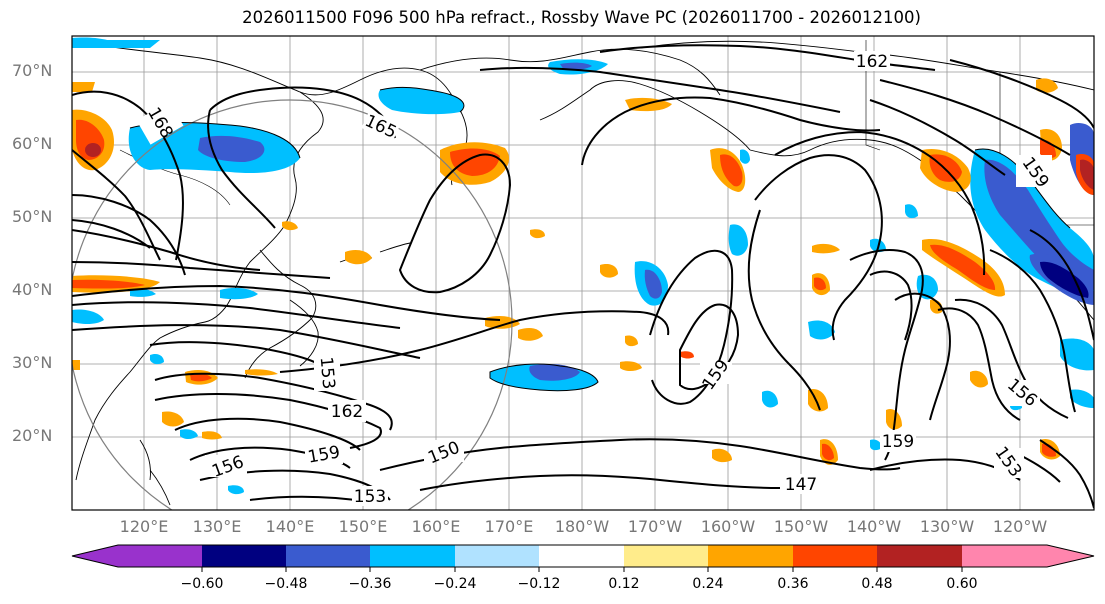  Describe the element at coordinates (874, 526) in the screenshot. I see `lon-label: 140°W` at that location.